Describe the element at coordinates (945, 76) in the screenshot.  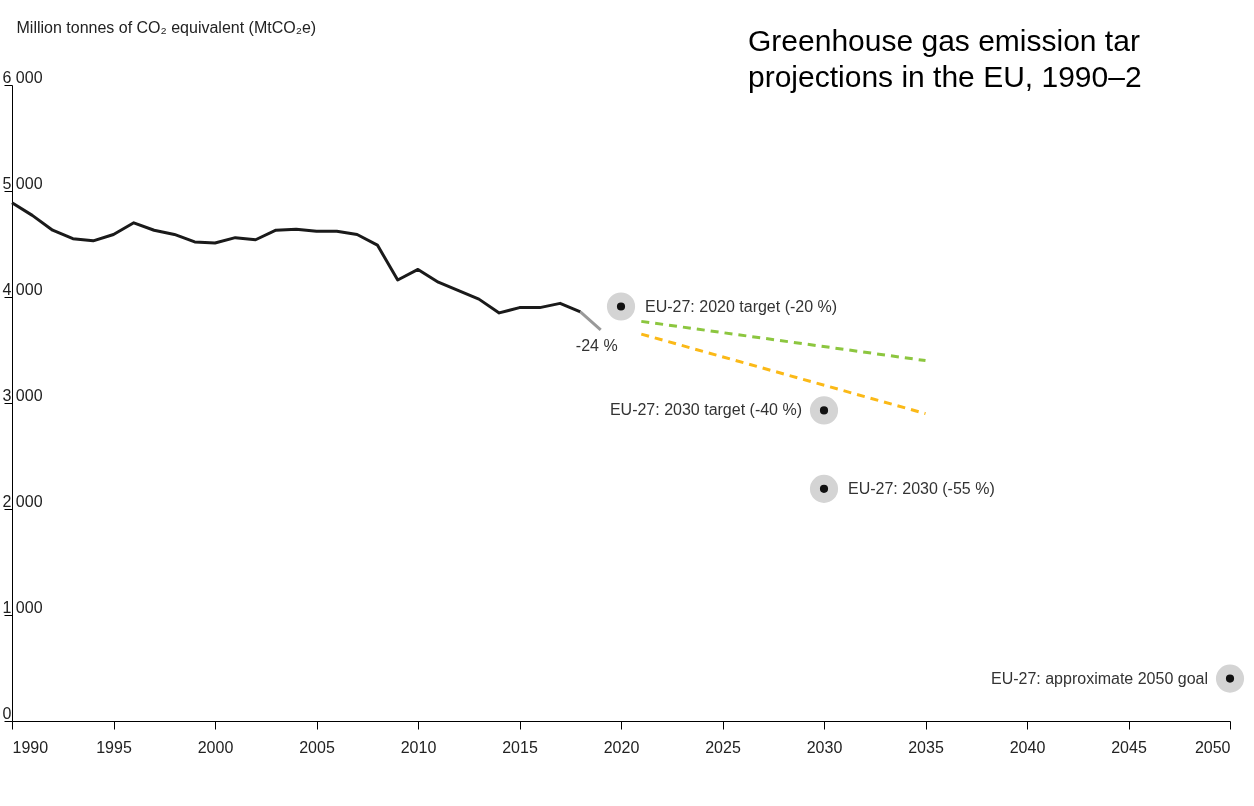
I see `text: projections in the EU, 1990–2` at that location.